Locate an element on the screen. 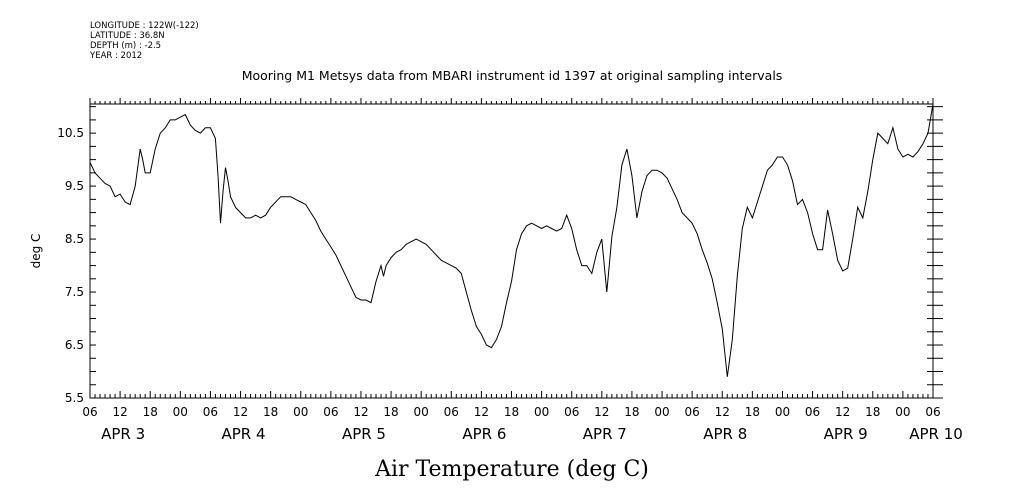 This screenshot has height=504, width=1009. latitude-line: LATITUDE : 36.8N is located at coordinates (127, 36).